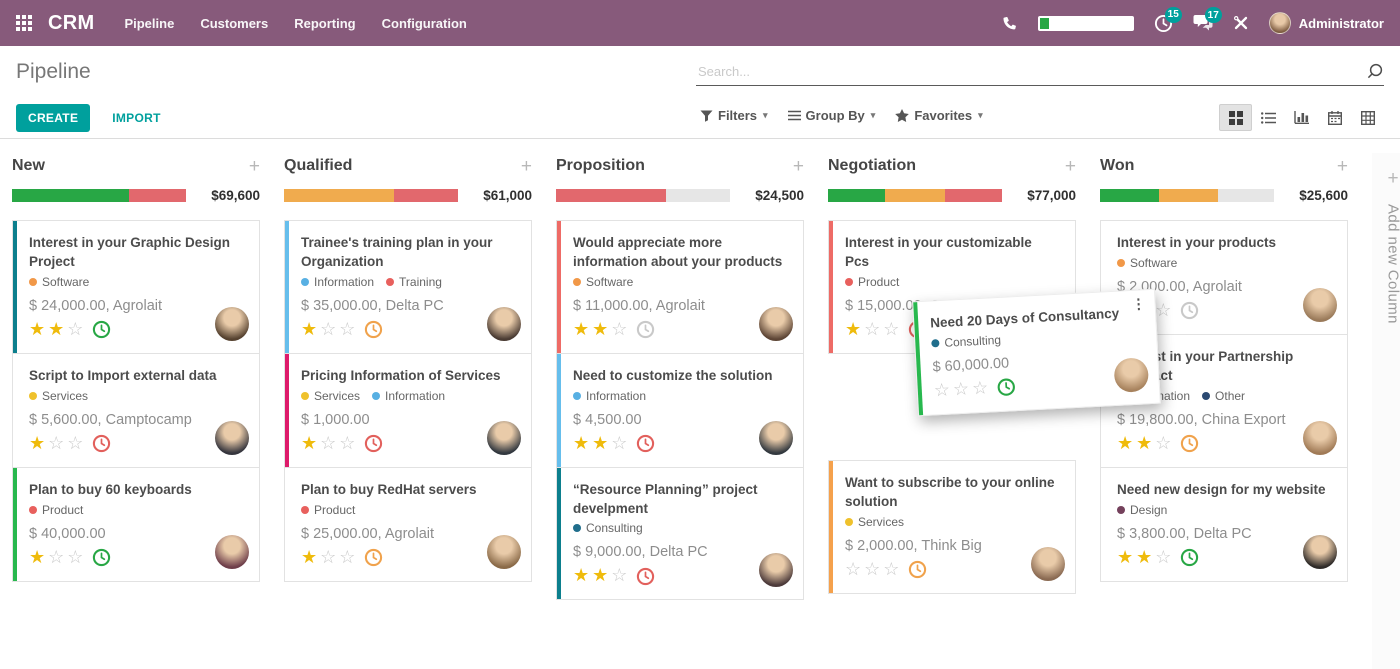 Image resolution: width=1400 pixels, height=669 pixels. What do you see at coordinates (831, 115) in the screenshot?
I see `group-by-dropdown: Group By ▾` at bounding box center [831, 115].